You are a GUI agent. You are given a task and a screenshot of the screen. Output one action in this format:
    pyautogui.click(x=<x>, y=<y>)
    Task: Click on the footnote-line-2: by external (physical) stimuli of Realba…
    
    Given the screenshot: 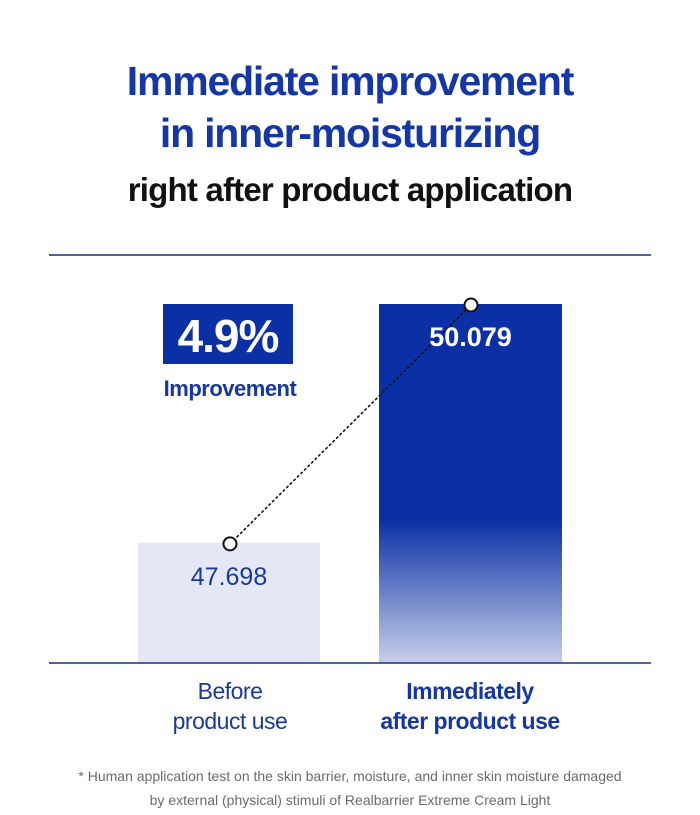 What is the action you would take?
    pyautogui.click(x=350, y=800)
    